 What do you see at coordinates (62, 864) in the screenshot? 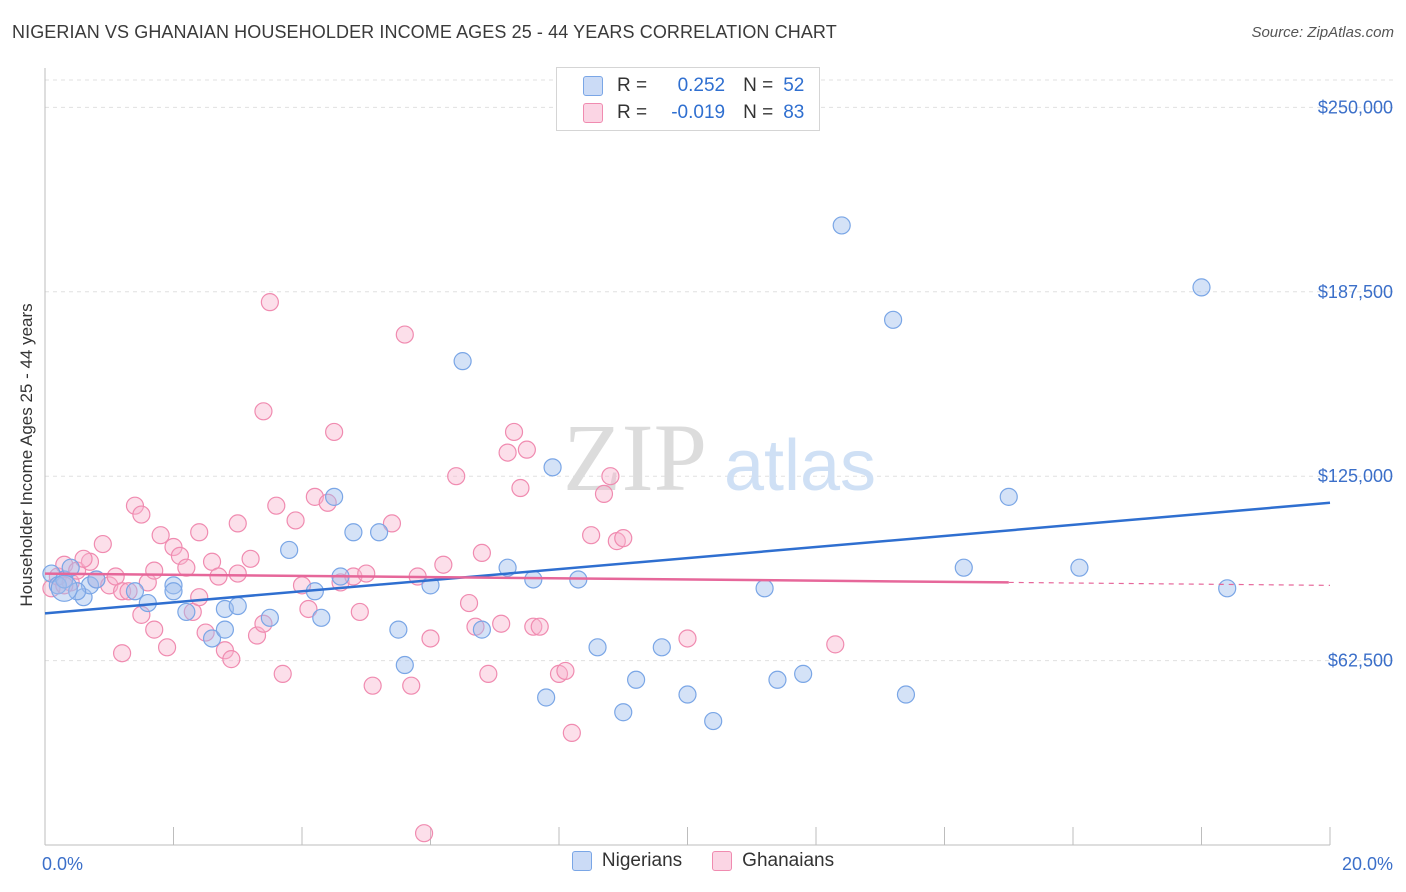
I see `x-tick-label: 0.0%` at bounding box center [62, 864].